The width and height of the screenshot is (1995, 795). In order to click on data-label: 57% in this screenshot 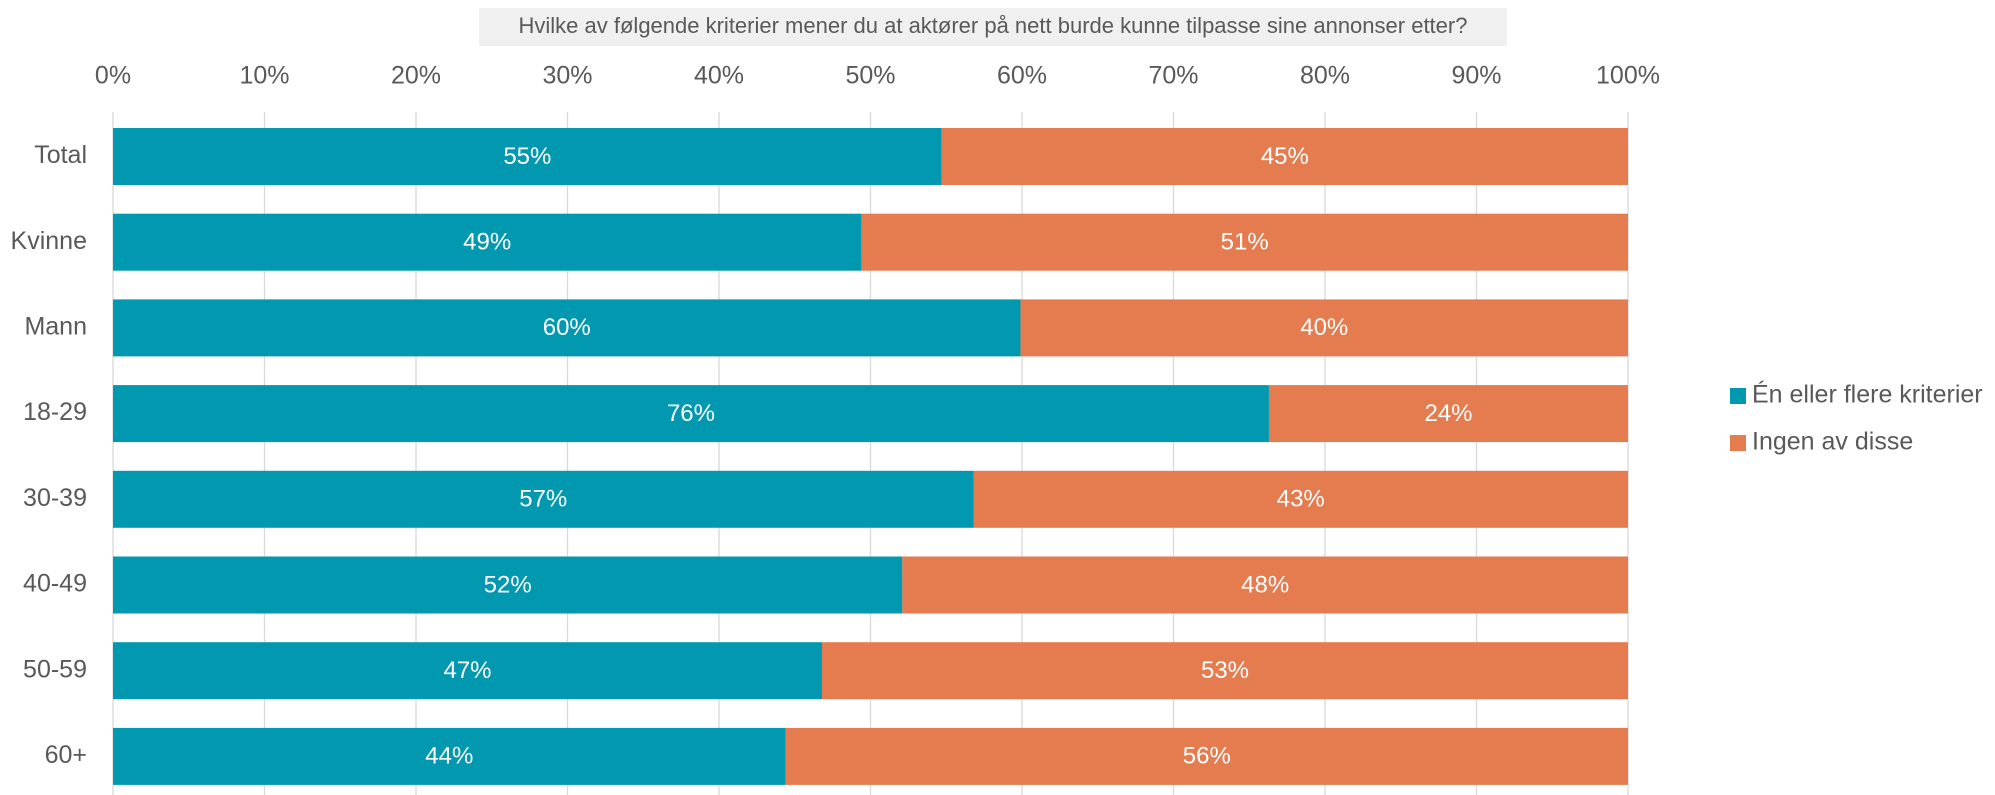, I will do `click(543, 499)`.